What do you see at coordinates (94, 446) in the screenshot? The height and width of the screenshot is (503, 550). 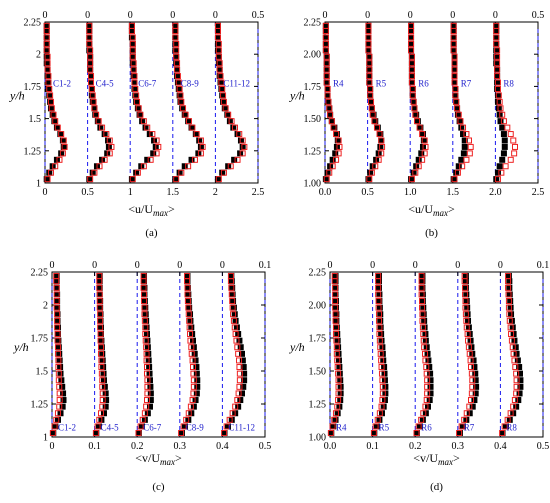 I see `x-tick-label: 0.1` at bounding box center [94, 446].